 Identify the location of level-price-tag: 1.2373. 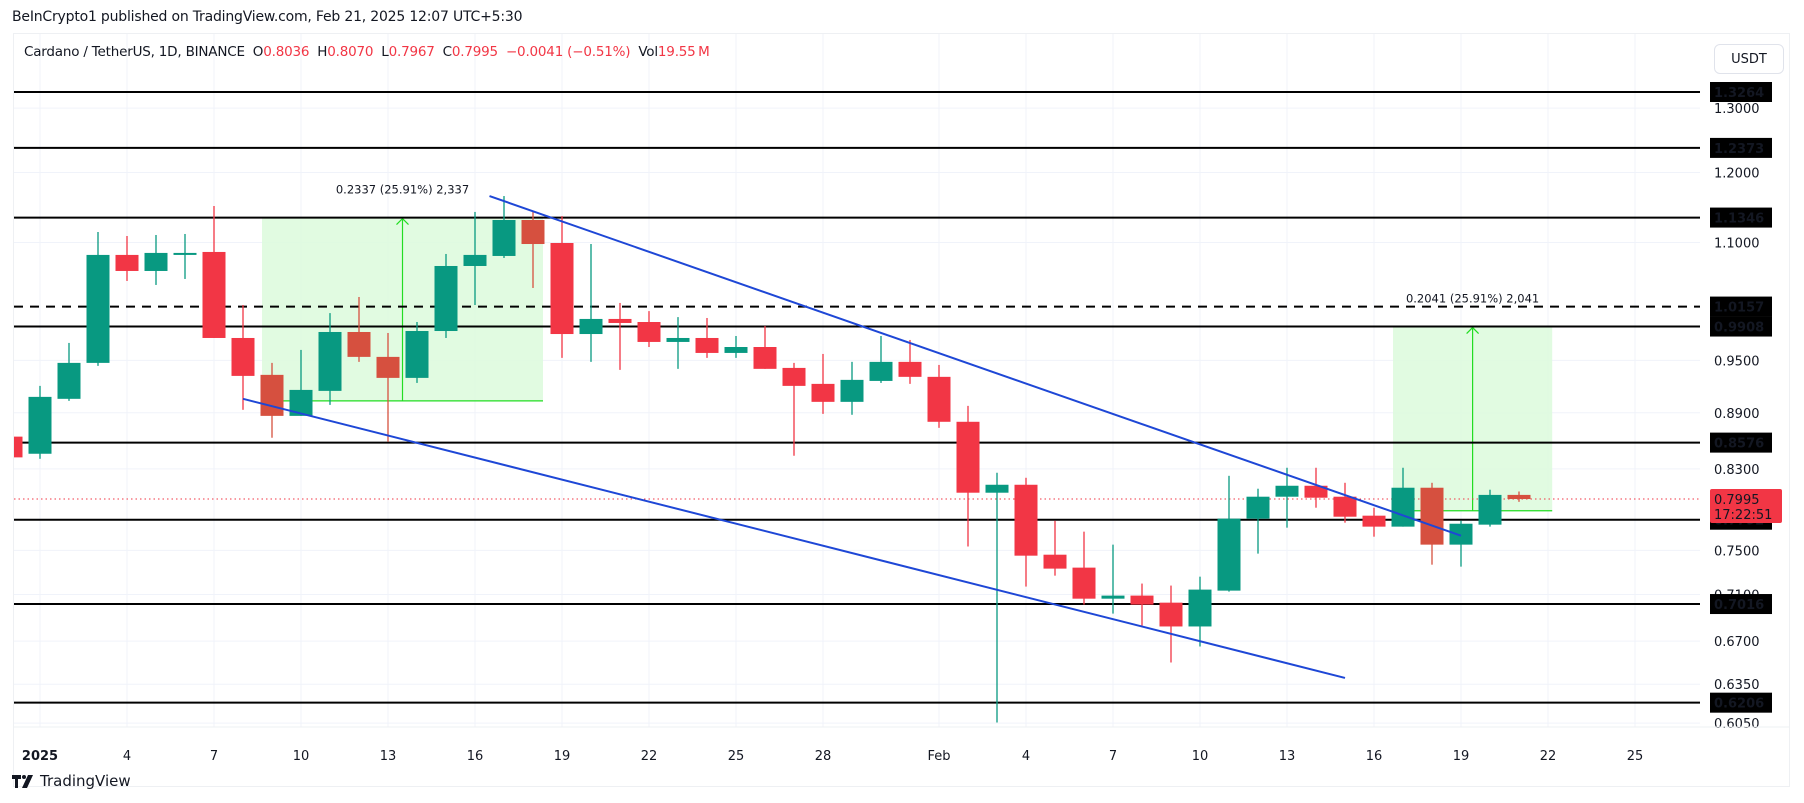
(1741, 147).